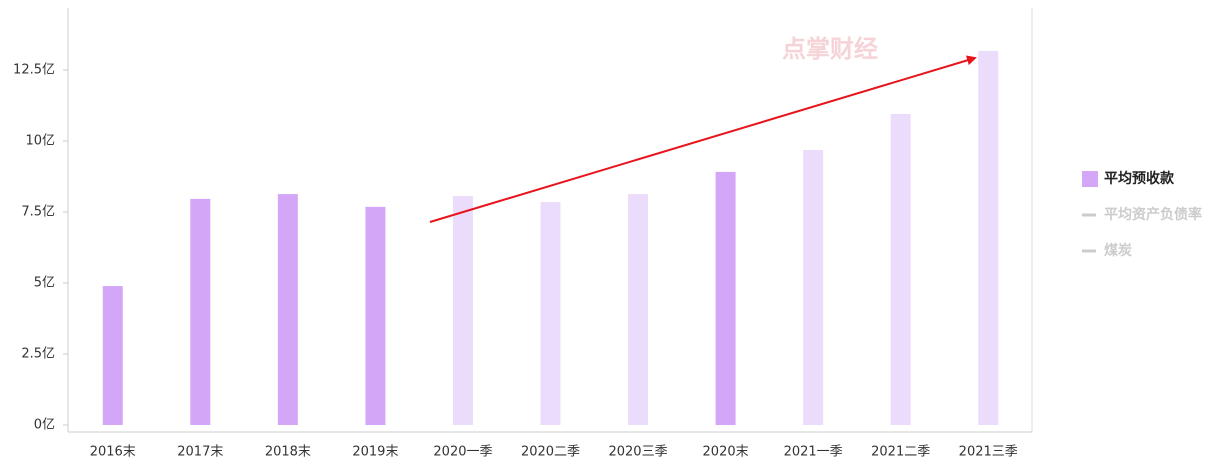 The height and width of the screenshot is (476, 1219). I want to click on y-tick-label: 2.5亿, so click(38, 353).